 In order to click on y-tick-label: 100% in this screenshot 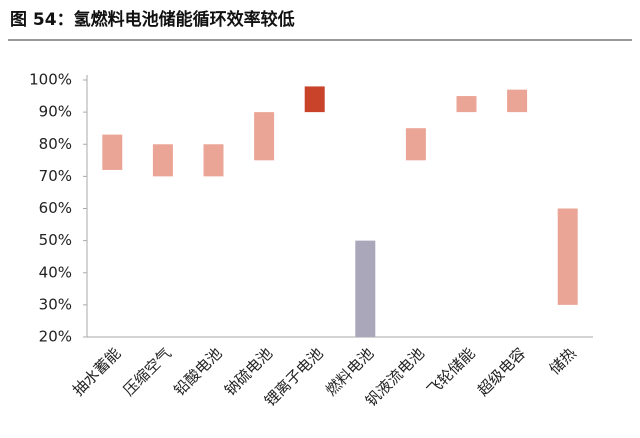, I will do `click(50, 80)`.